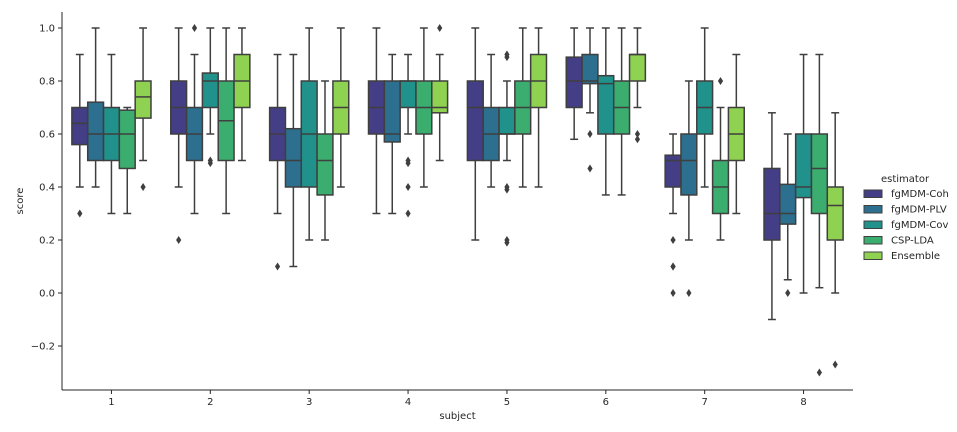 This screenshot has width=957, height=432. What do you see at coordinates (915, 256) in the screenshot?
I see `legend-label-Ensemble: Ensemble` at bounding box center [915, 256].